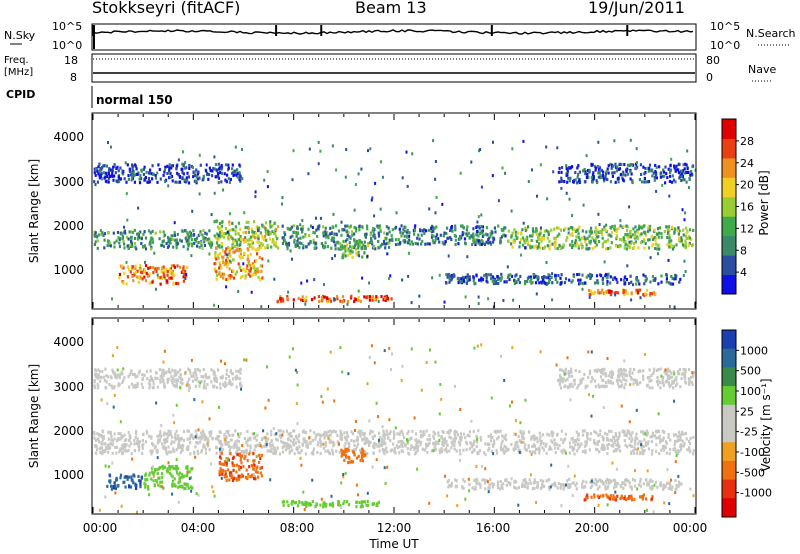 The height and width of the screenshot is (554, 800). I want to click on sky-line, so click(393, 32).